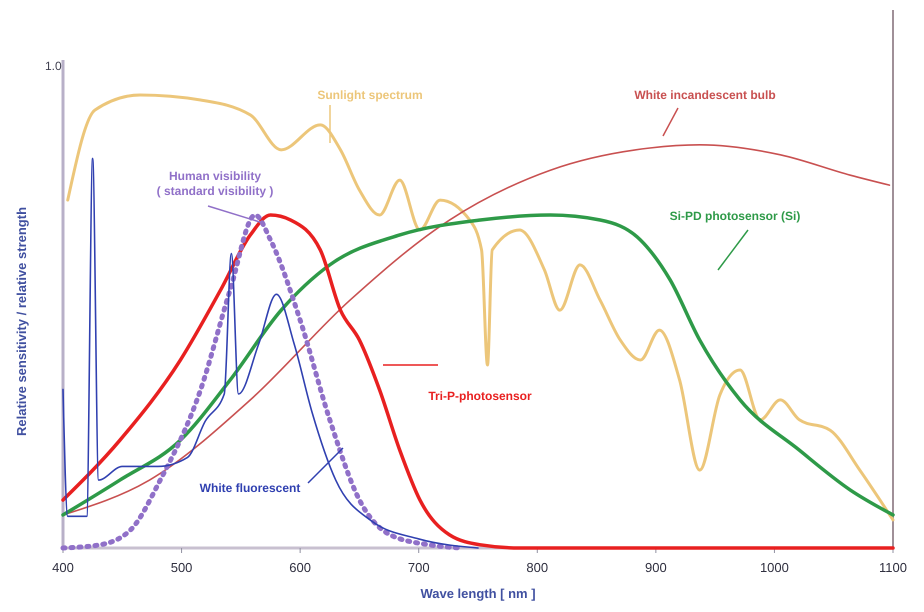  Describe the element at coordinates (181, 567) in the screenshot. I see `x-tick-label: 500` at that location.